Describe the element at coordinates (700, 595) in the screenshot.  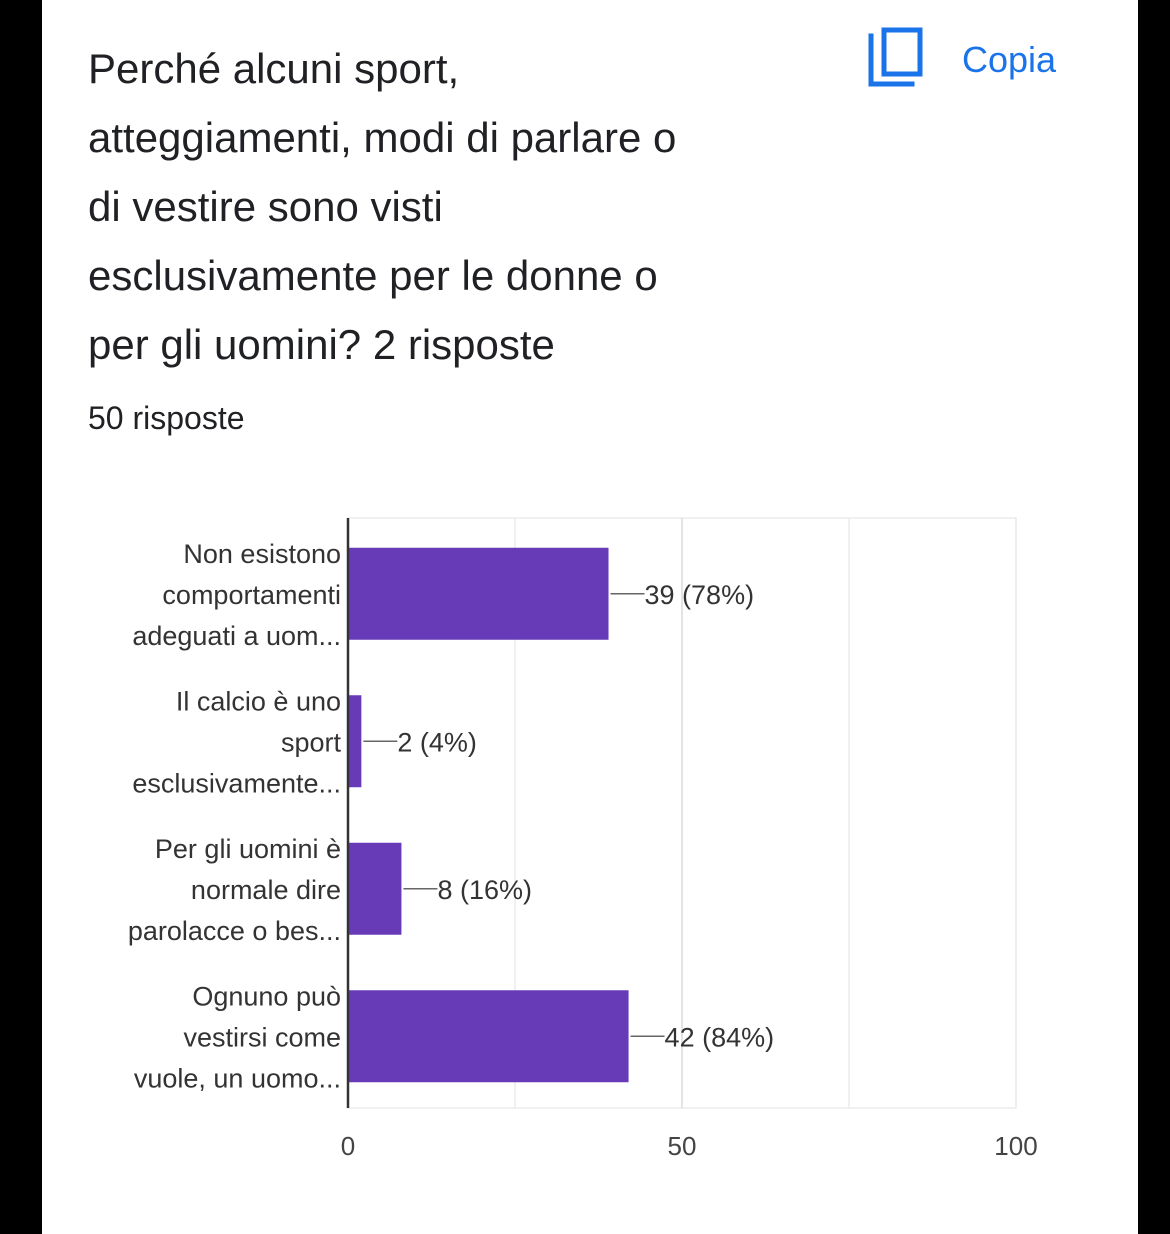
I see `value-label: 39 (78%)` at that location.